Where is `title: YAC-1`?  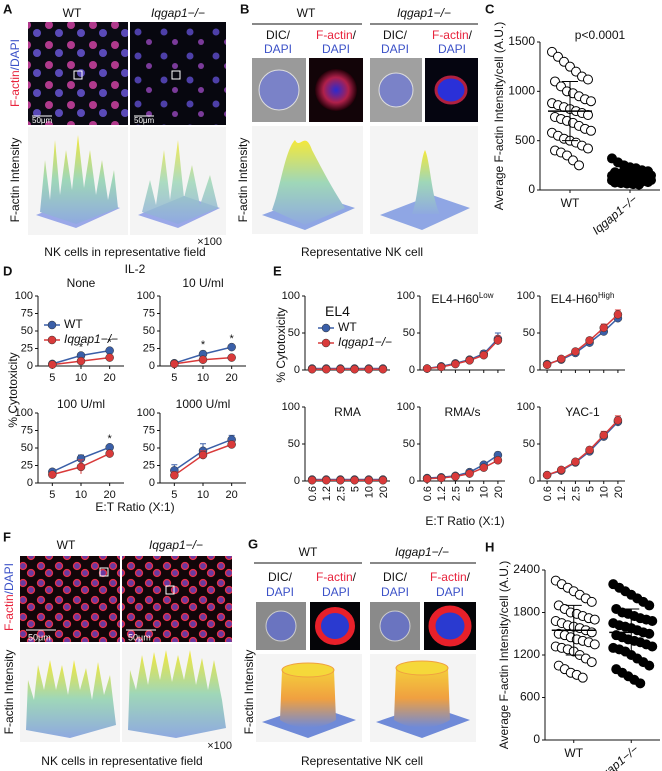
title: YAC-1 is located at coordinates (582, 412).